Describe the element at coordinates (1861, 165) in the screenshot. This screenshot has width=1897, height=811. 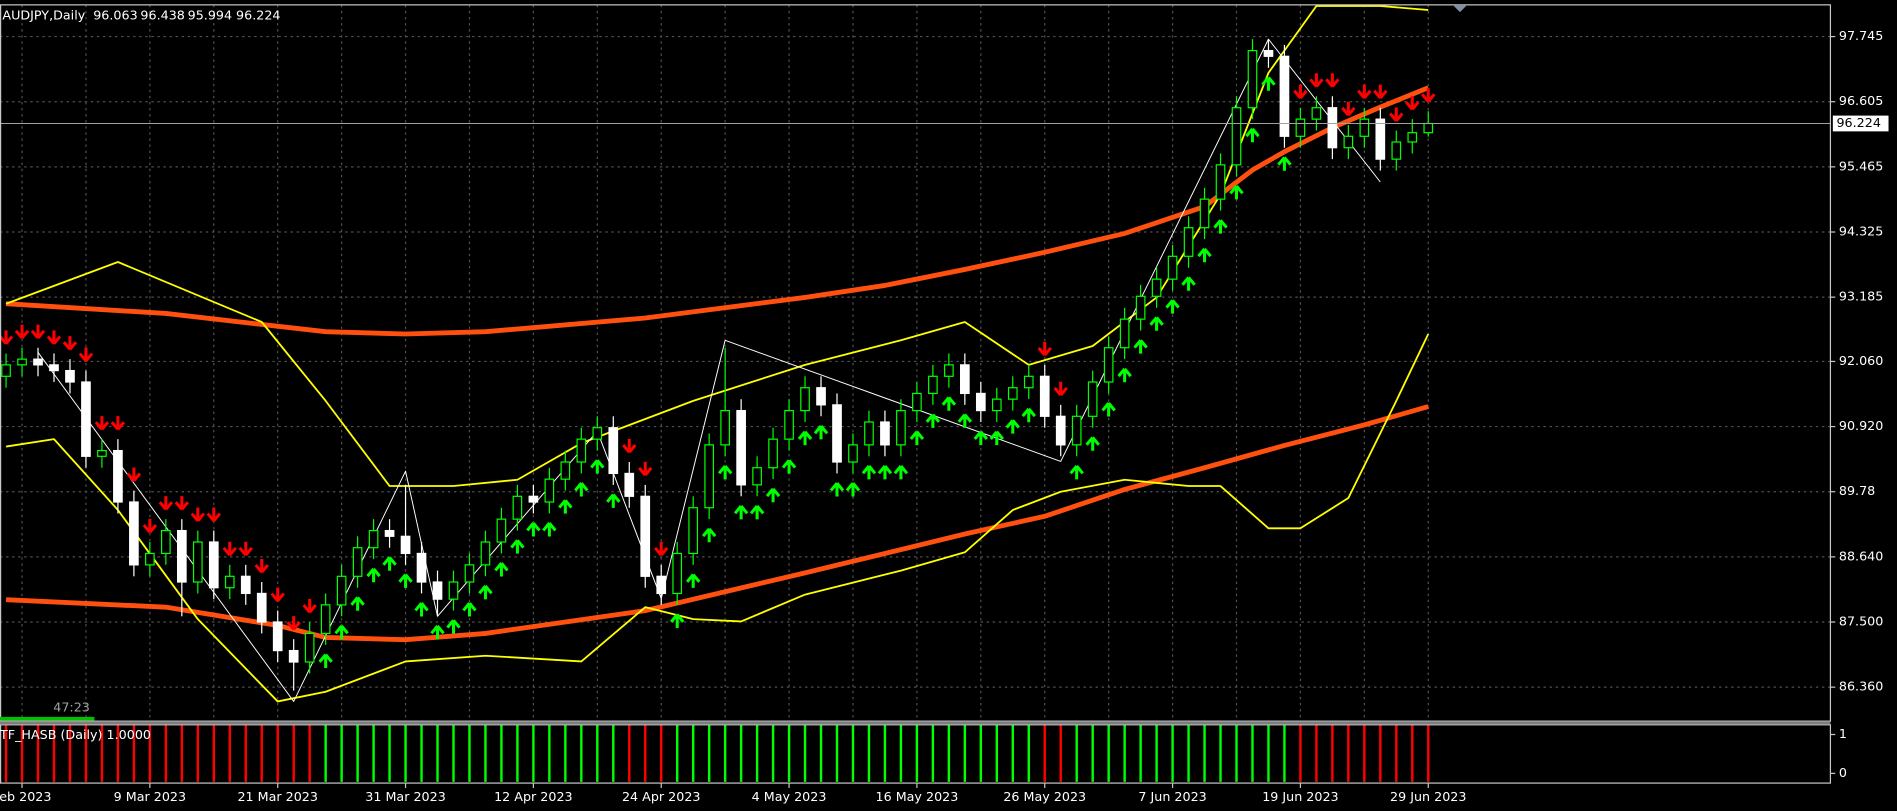
I see `y-tick-label: 95.465` at that location.